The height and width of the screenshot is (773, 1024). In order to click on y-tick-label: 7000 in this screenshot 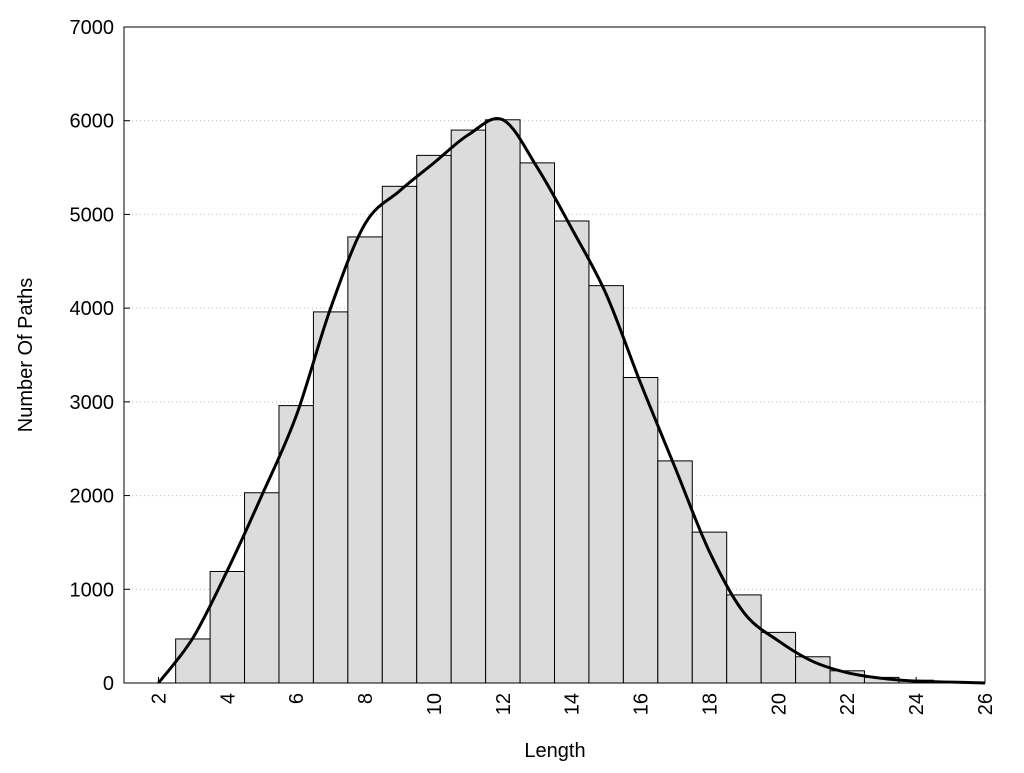, I will do `click(92, 28)`.